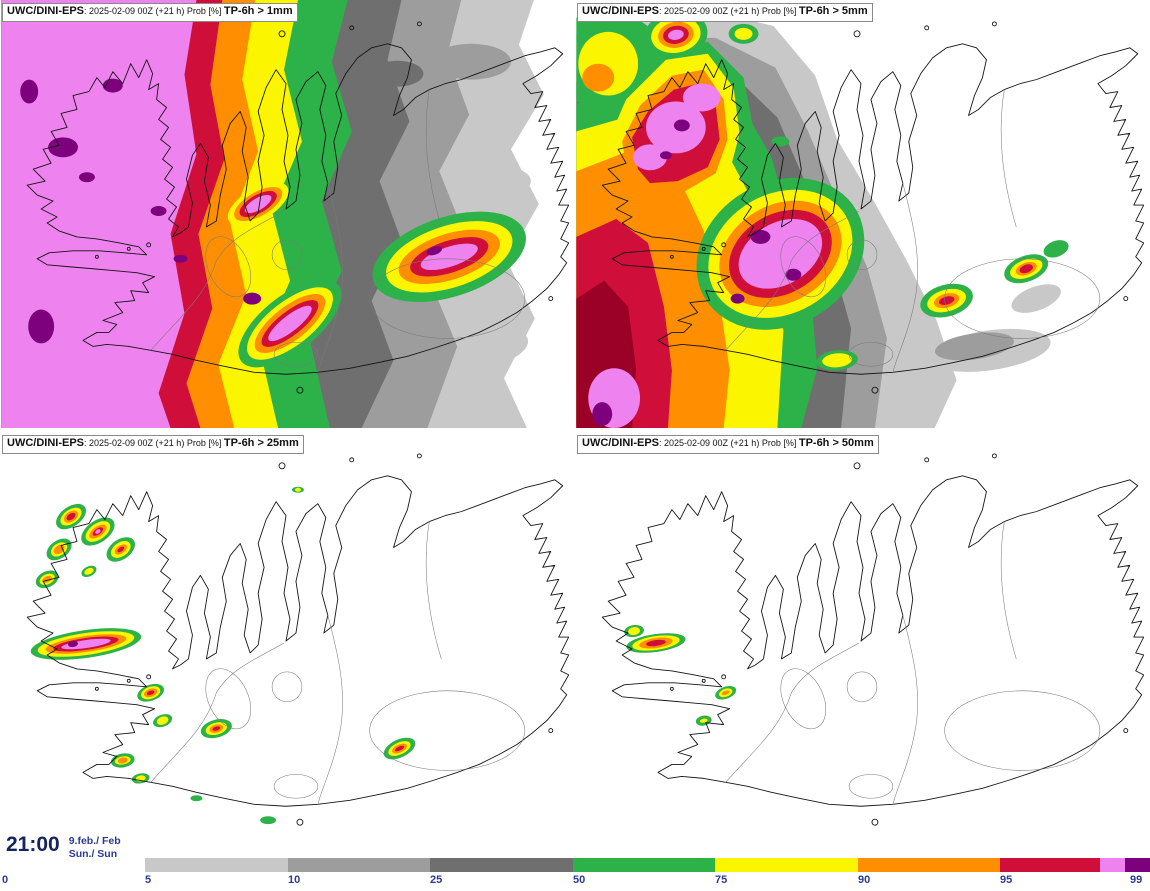  I want to click on colorbar-ticks: 0 5 10 25 50 75 90 95 99, so click(575, 881).